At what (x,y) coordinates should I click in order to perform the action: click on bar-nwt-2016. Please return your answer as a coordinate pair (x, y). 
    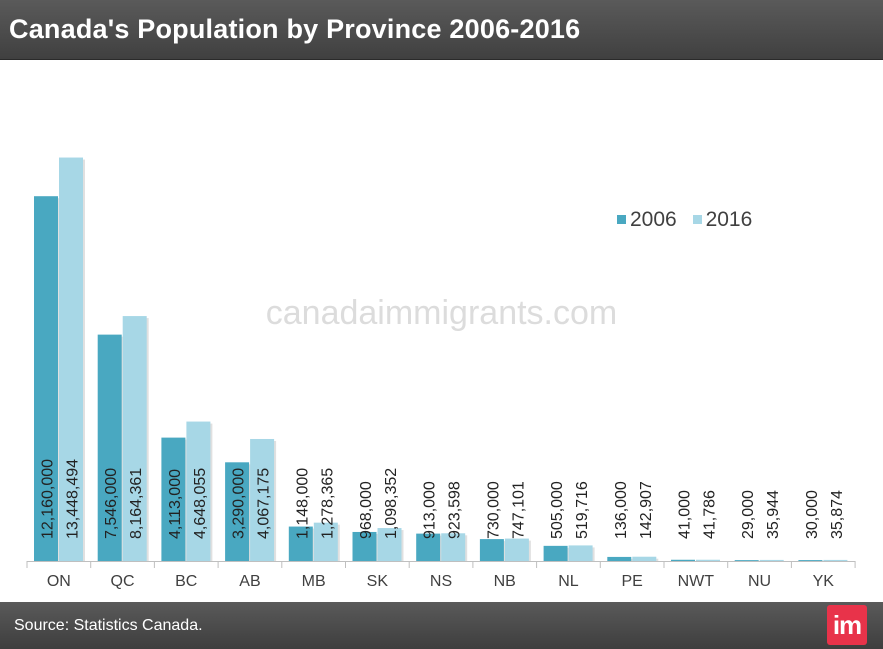
    Looking at the image, I should click on (708, 560).